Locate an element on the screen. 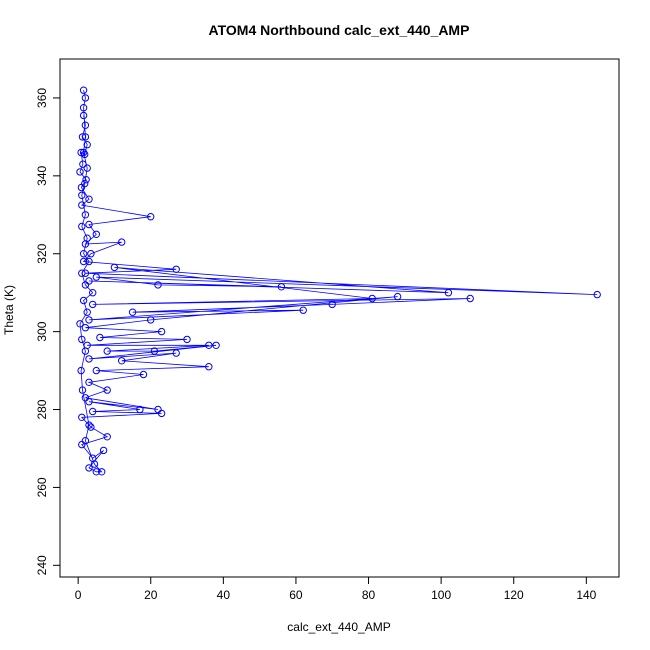  y-tick-label: 260 is located at coordinates (42, 487).